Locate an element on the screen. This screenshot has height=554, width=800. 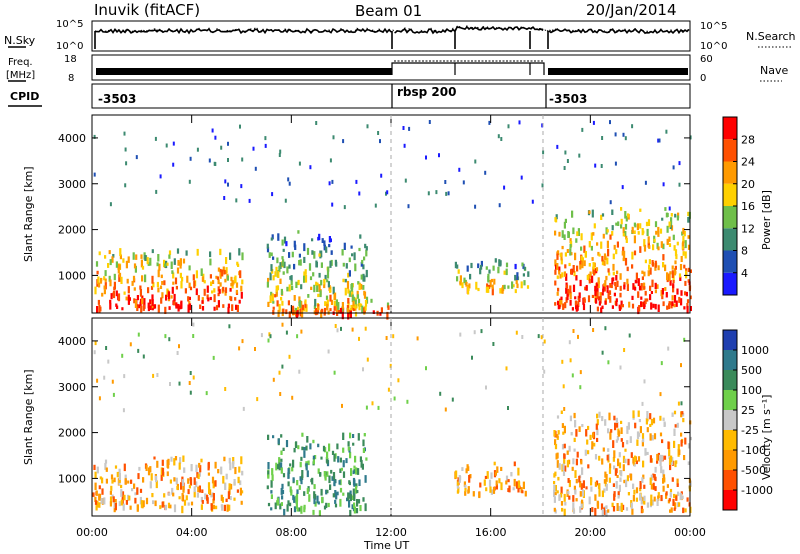
nsearch-label: N.Search is located at coordinates (771, 36).